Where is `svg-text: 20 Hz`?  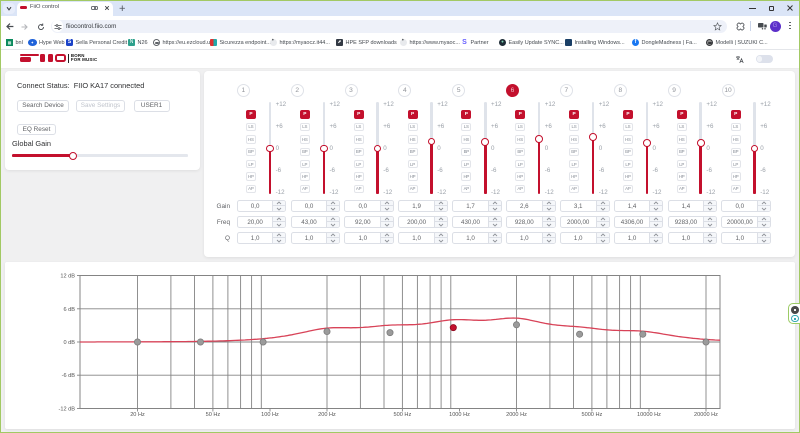
svg-text: 20 Hz is located at coordinates (137, 415).